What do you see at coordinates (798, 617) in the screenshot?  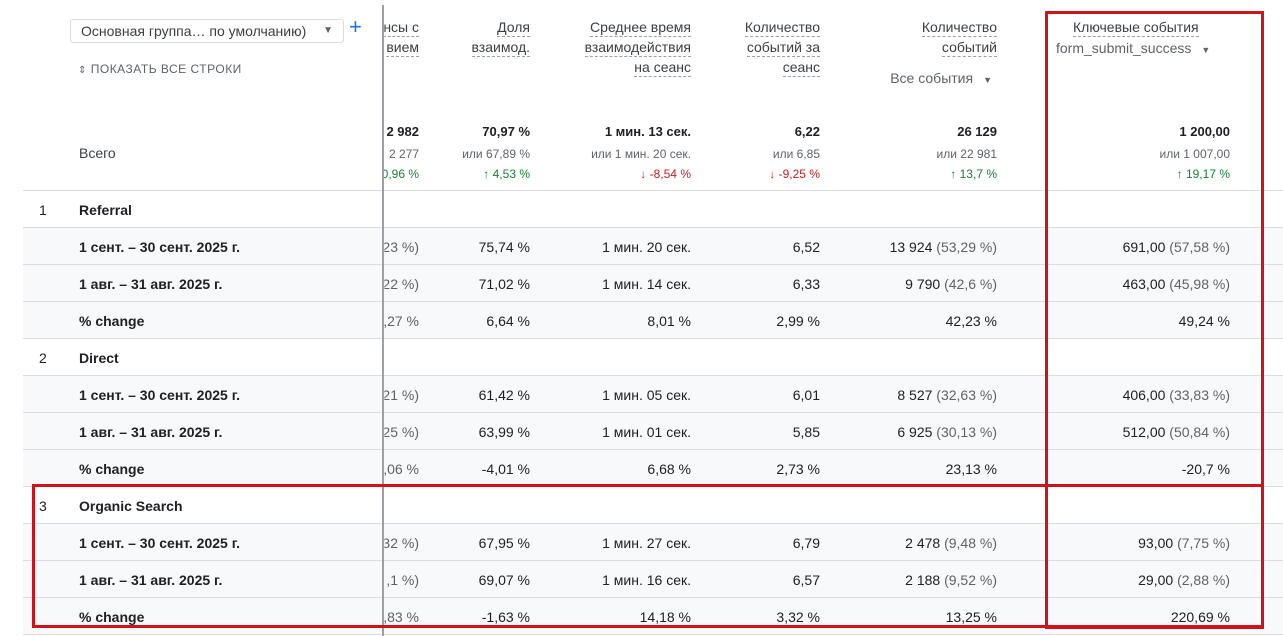 I see `cell: 3,32 %` at bounding box center [798, 617].